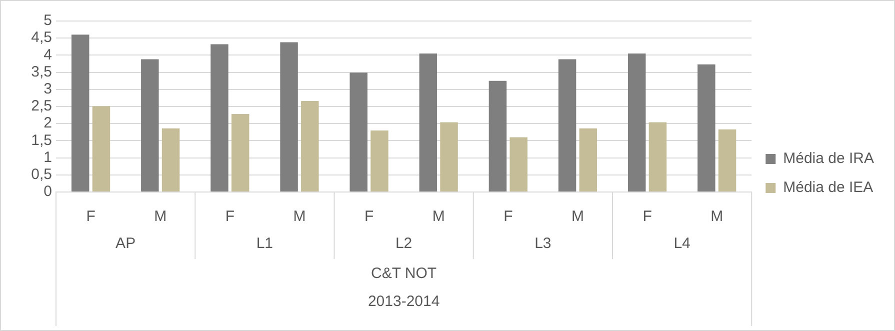 The height and width of the screenshot is (331, 895). I want to click on text: L4, so click(682, 243).